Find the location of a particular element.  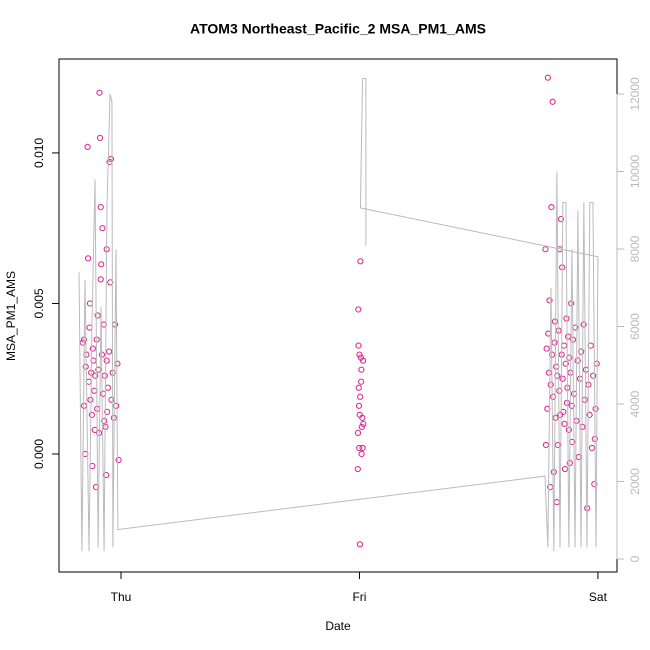

y2-tick-label: 12000 is located at coordinates (635, 94).